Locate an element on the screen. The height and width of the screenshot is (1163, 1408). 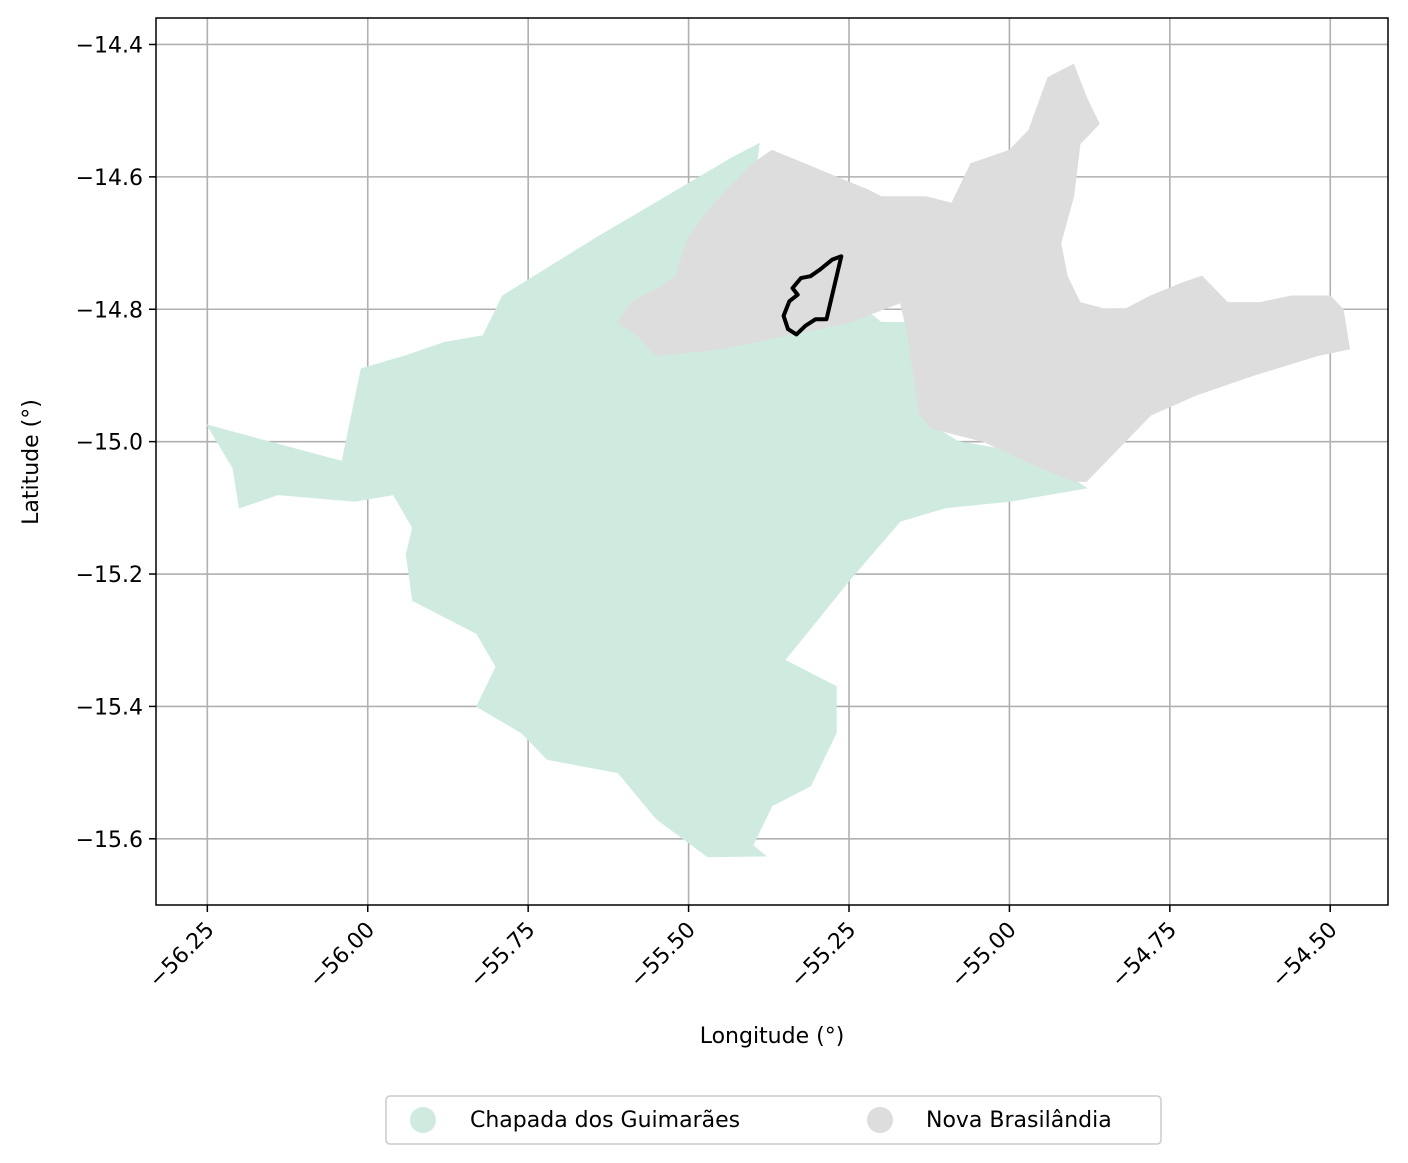
legend-label-nova-brasilandia: Nova Brasilândia is located at coordinates (1019, 1120).